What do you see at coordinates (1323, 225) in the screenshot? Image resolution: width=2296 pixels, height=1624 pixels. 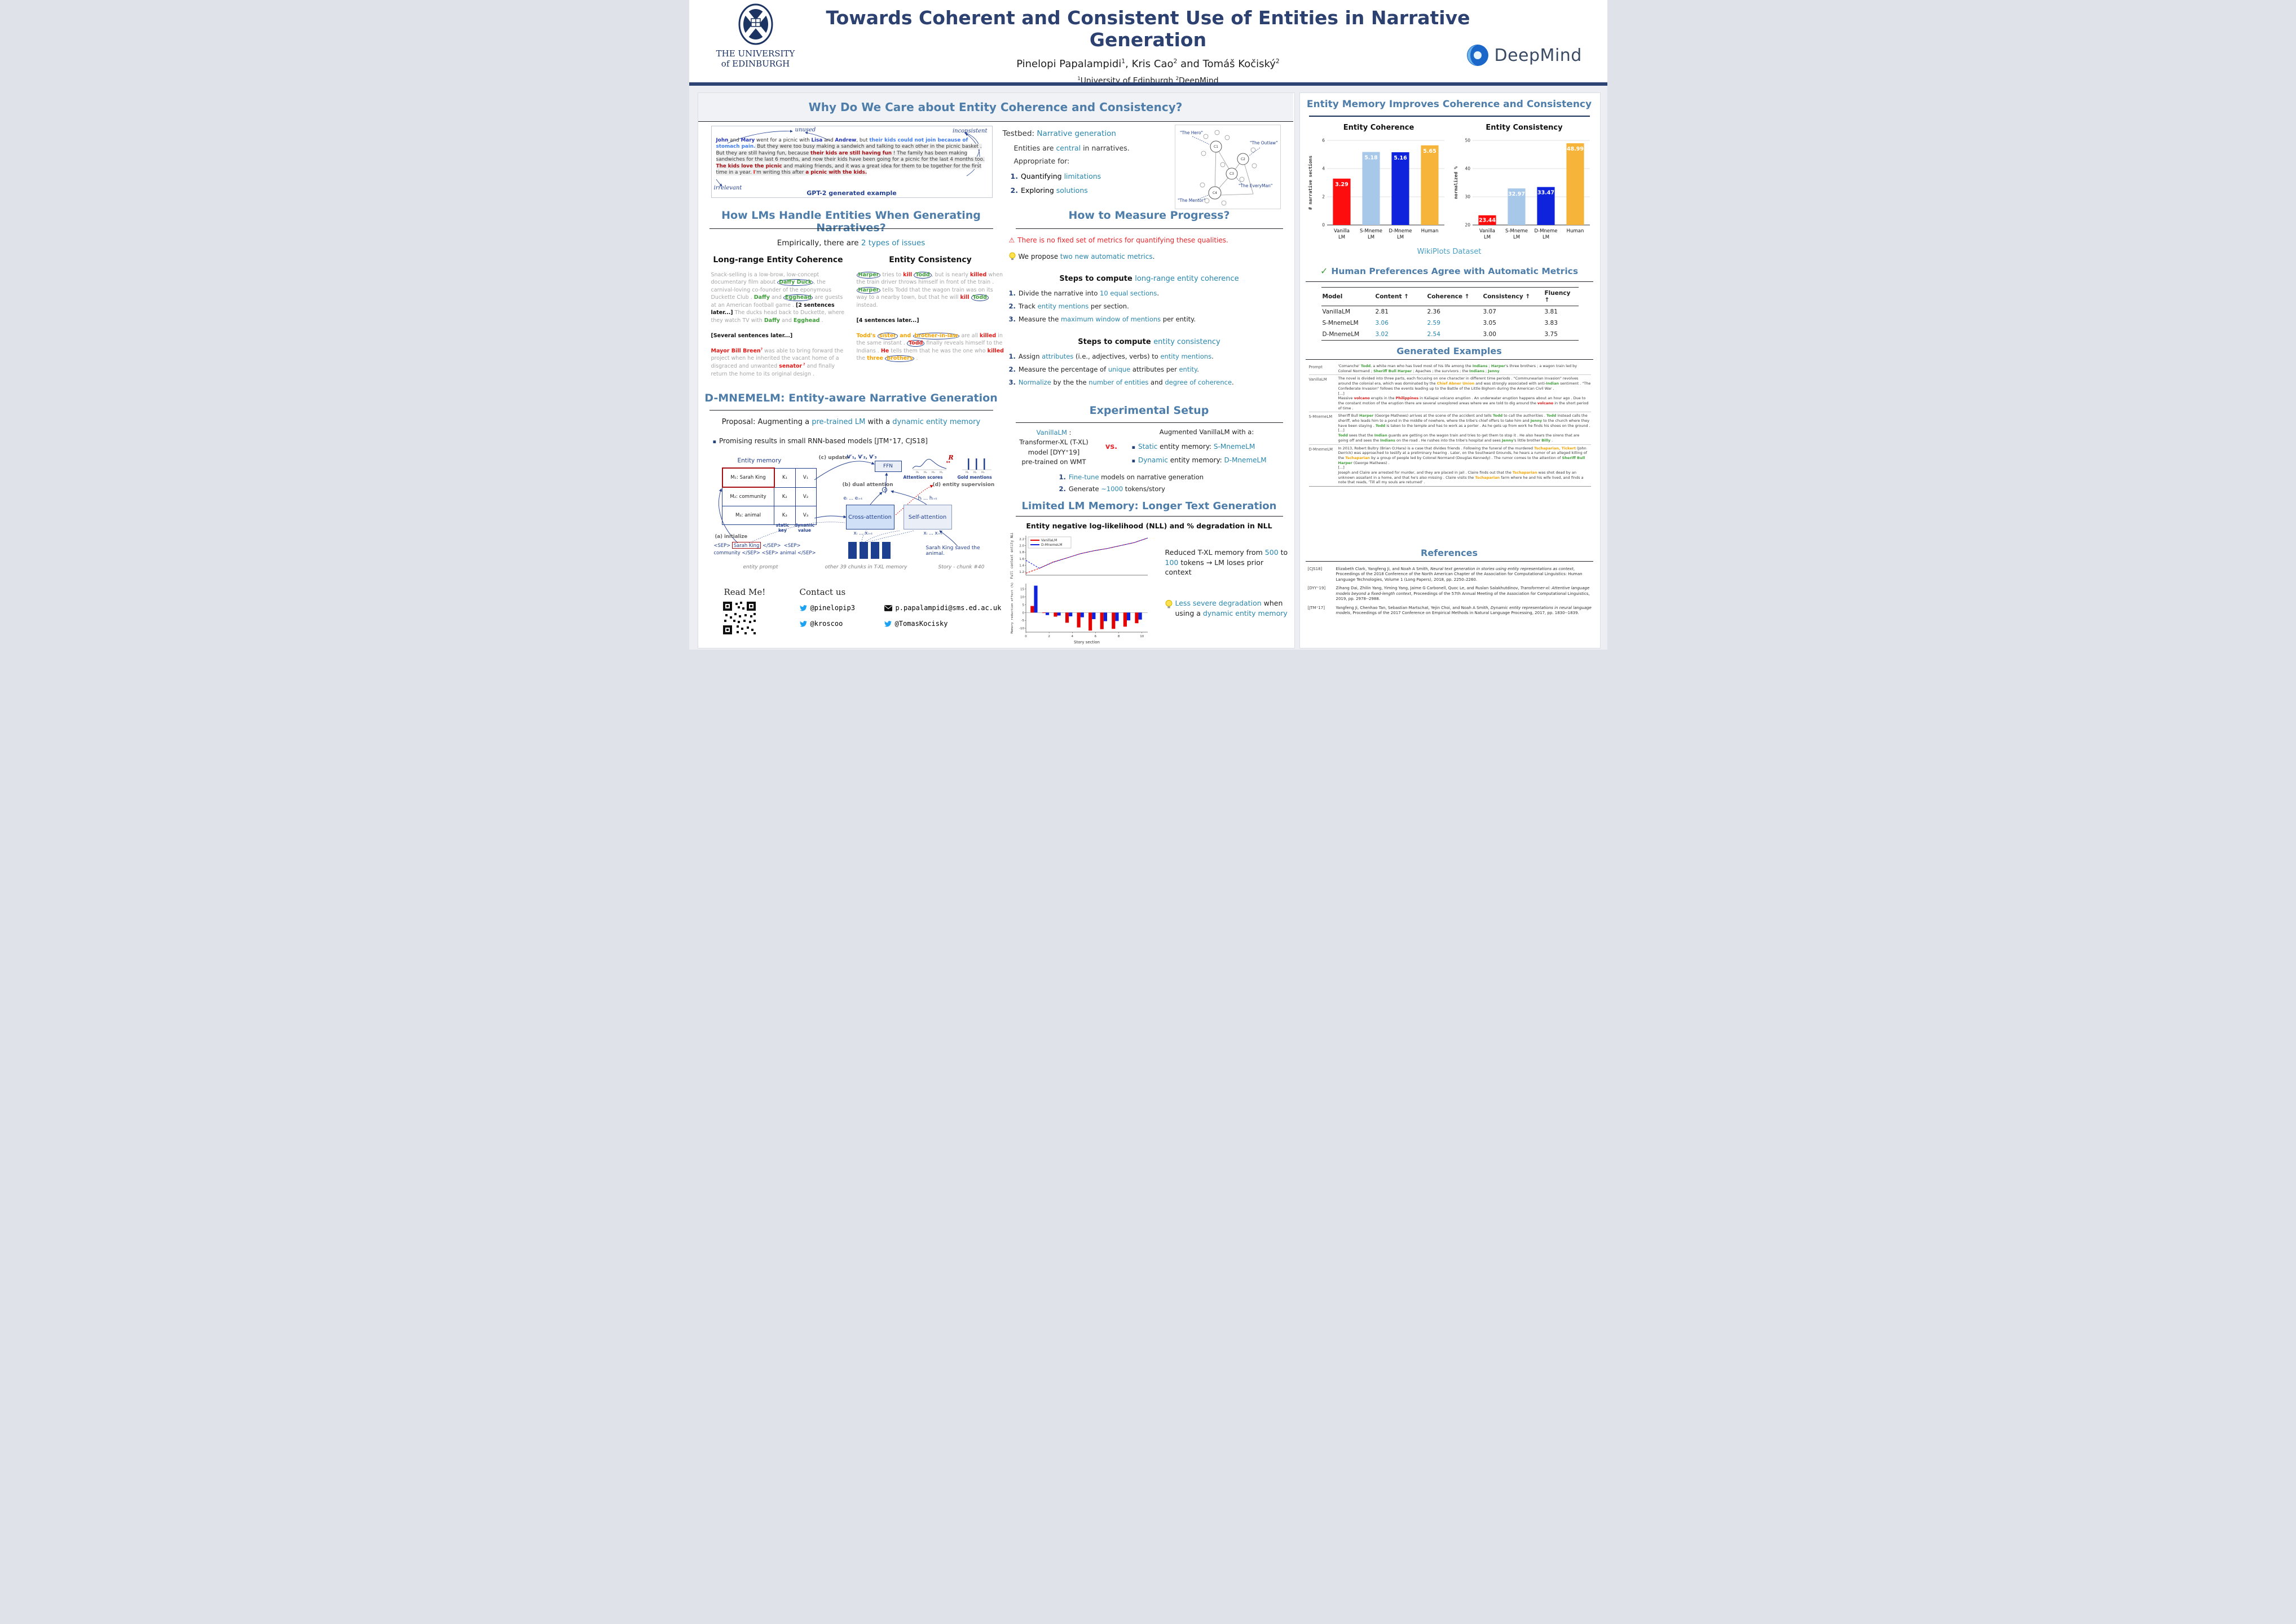 I see `svg-text: 0` at bounding box center [1323, 225].